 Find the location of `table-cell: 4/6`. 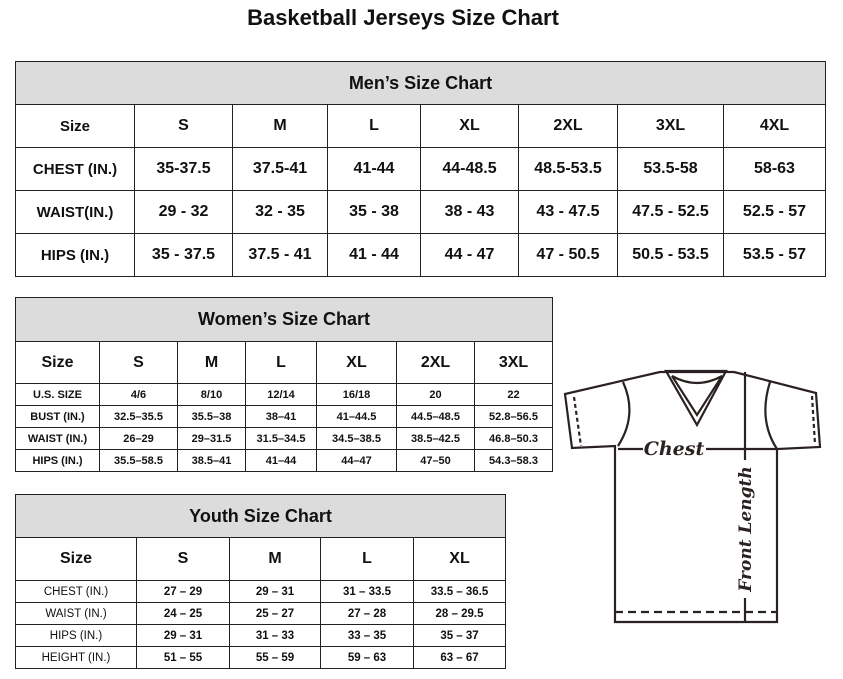

table-cell: 4/6 is located at coordinates (138, 394).